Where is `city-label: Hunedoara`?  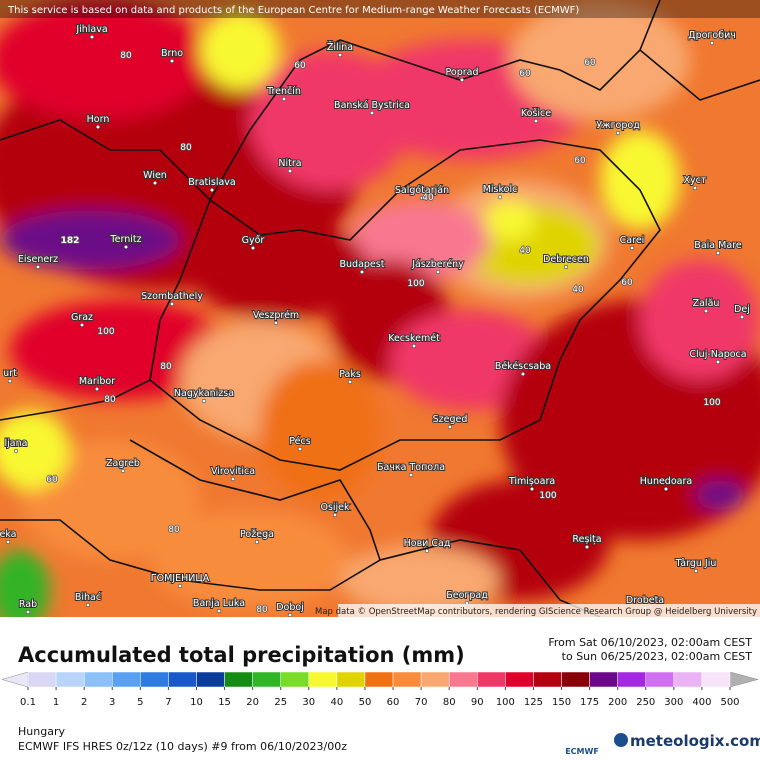
city-label: Hunedoara is located at coordinates (666, 481).